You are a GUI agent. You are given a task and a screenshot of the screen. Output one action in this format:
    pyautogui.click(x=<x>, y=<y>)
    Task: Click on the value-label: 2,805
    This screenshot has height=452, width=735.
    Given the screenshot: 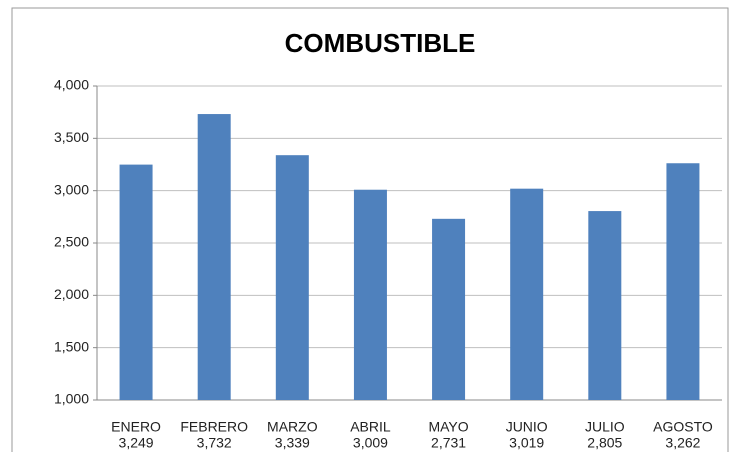 What is the action you would take?
    pyautogui.click(x=604, y=443)
    